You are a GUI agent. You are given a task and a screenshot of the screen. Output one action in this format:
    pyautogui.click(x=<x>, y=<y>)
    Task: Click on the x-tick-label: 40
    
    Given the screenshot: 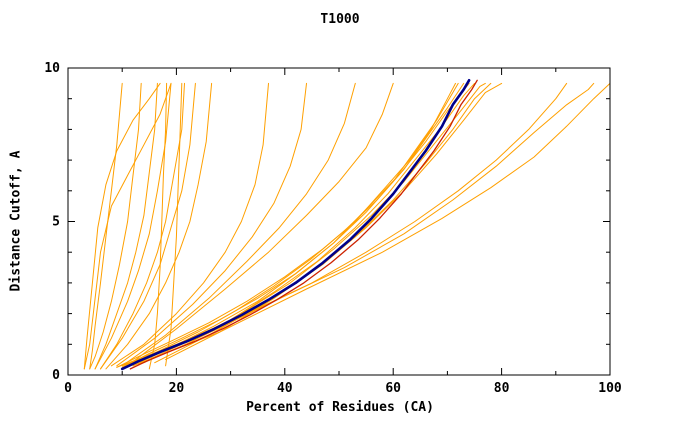 What is the action you would take?
    pyautogui.click(x=285, y=388)
    